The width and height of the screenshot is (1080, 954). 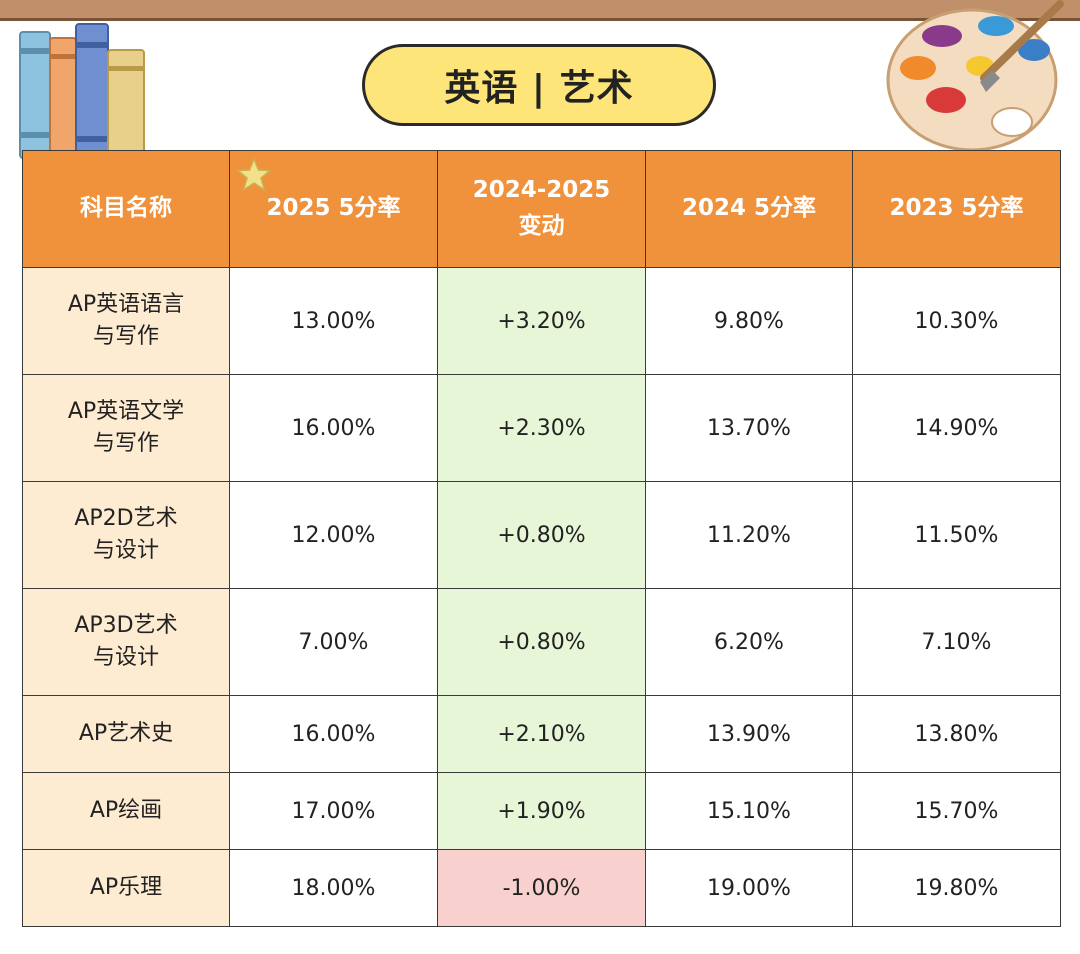 I want to click on cell-subject-name: AP3D艺术 与设计, so click(x=126, y=642).